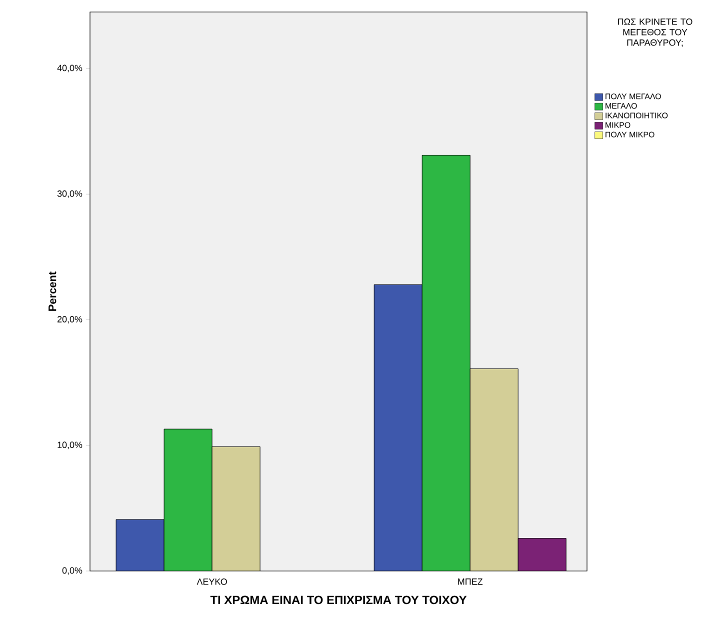 This screenshot has width=715, height=627. I want to click on y-tick-label: 0,0%, so click(72, 571).